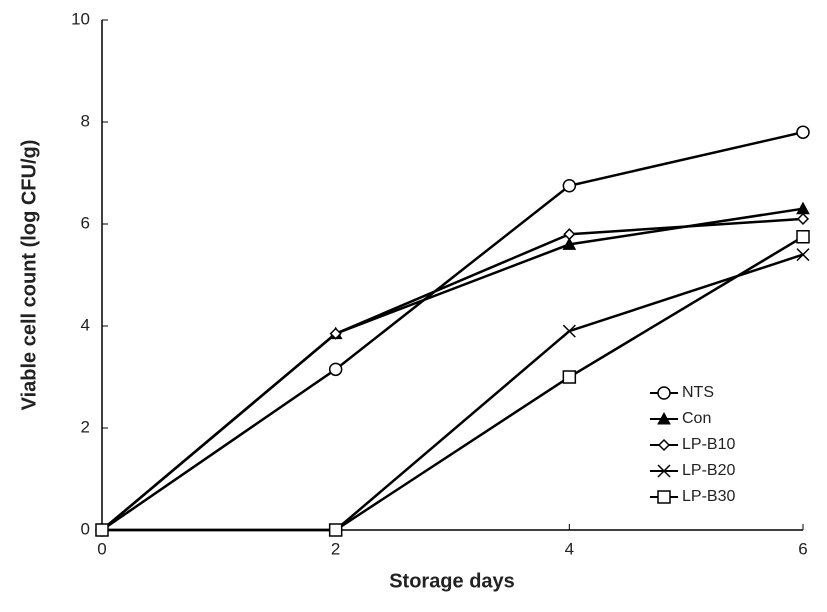 Image resolution: width=827 pixels, height=612 pixels. Describe the element at coordinates (569, 548) in the screenshot. I see `x-tick-label: 4` at that location.